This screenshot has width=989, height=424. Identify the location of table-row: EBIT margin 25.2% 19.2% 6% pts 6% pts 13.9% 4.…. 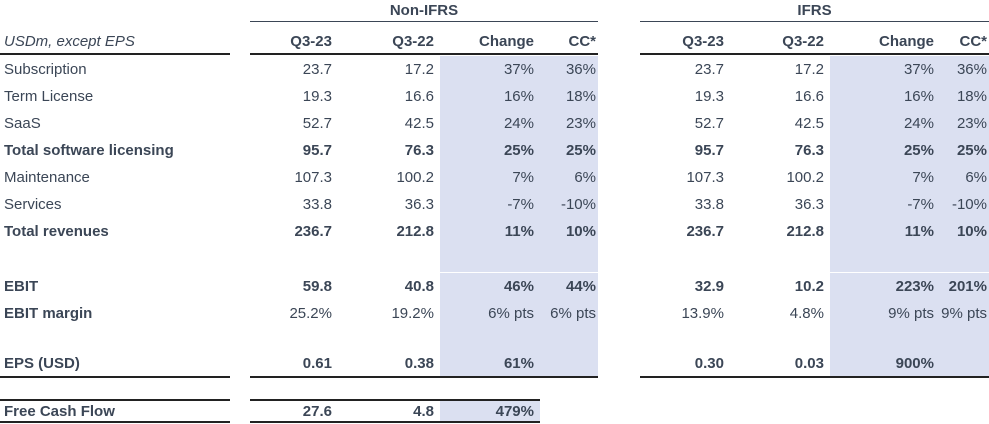
(494, 313).